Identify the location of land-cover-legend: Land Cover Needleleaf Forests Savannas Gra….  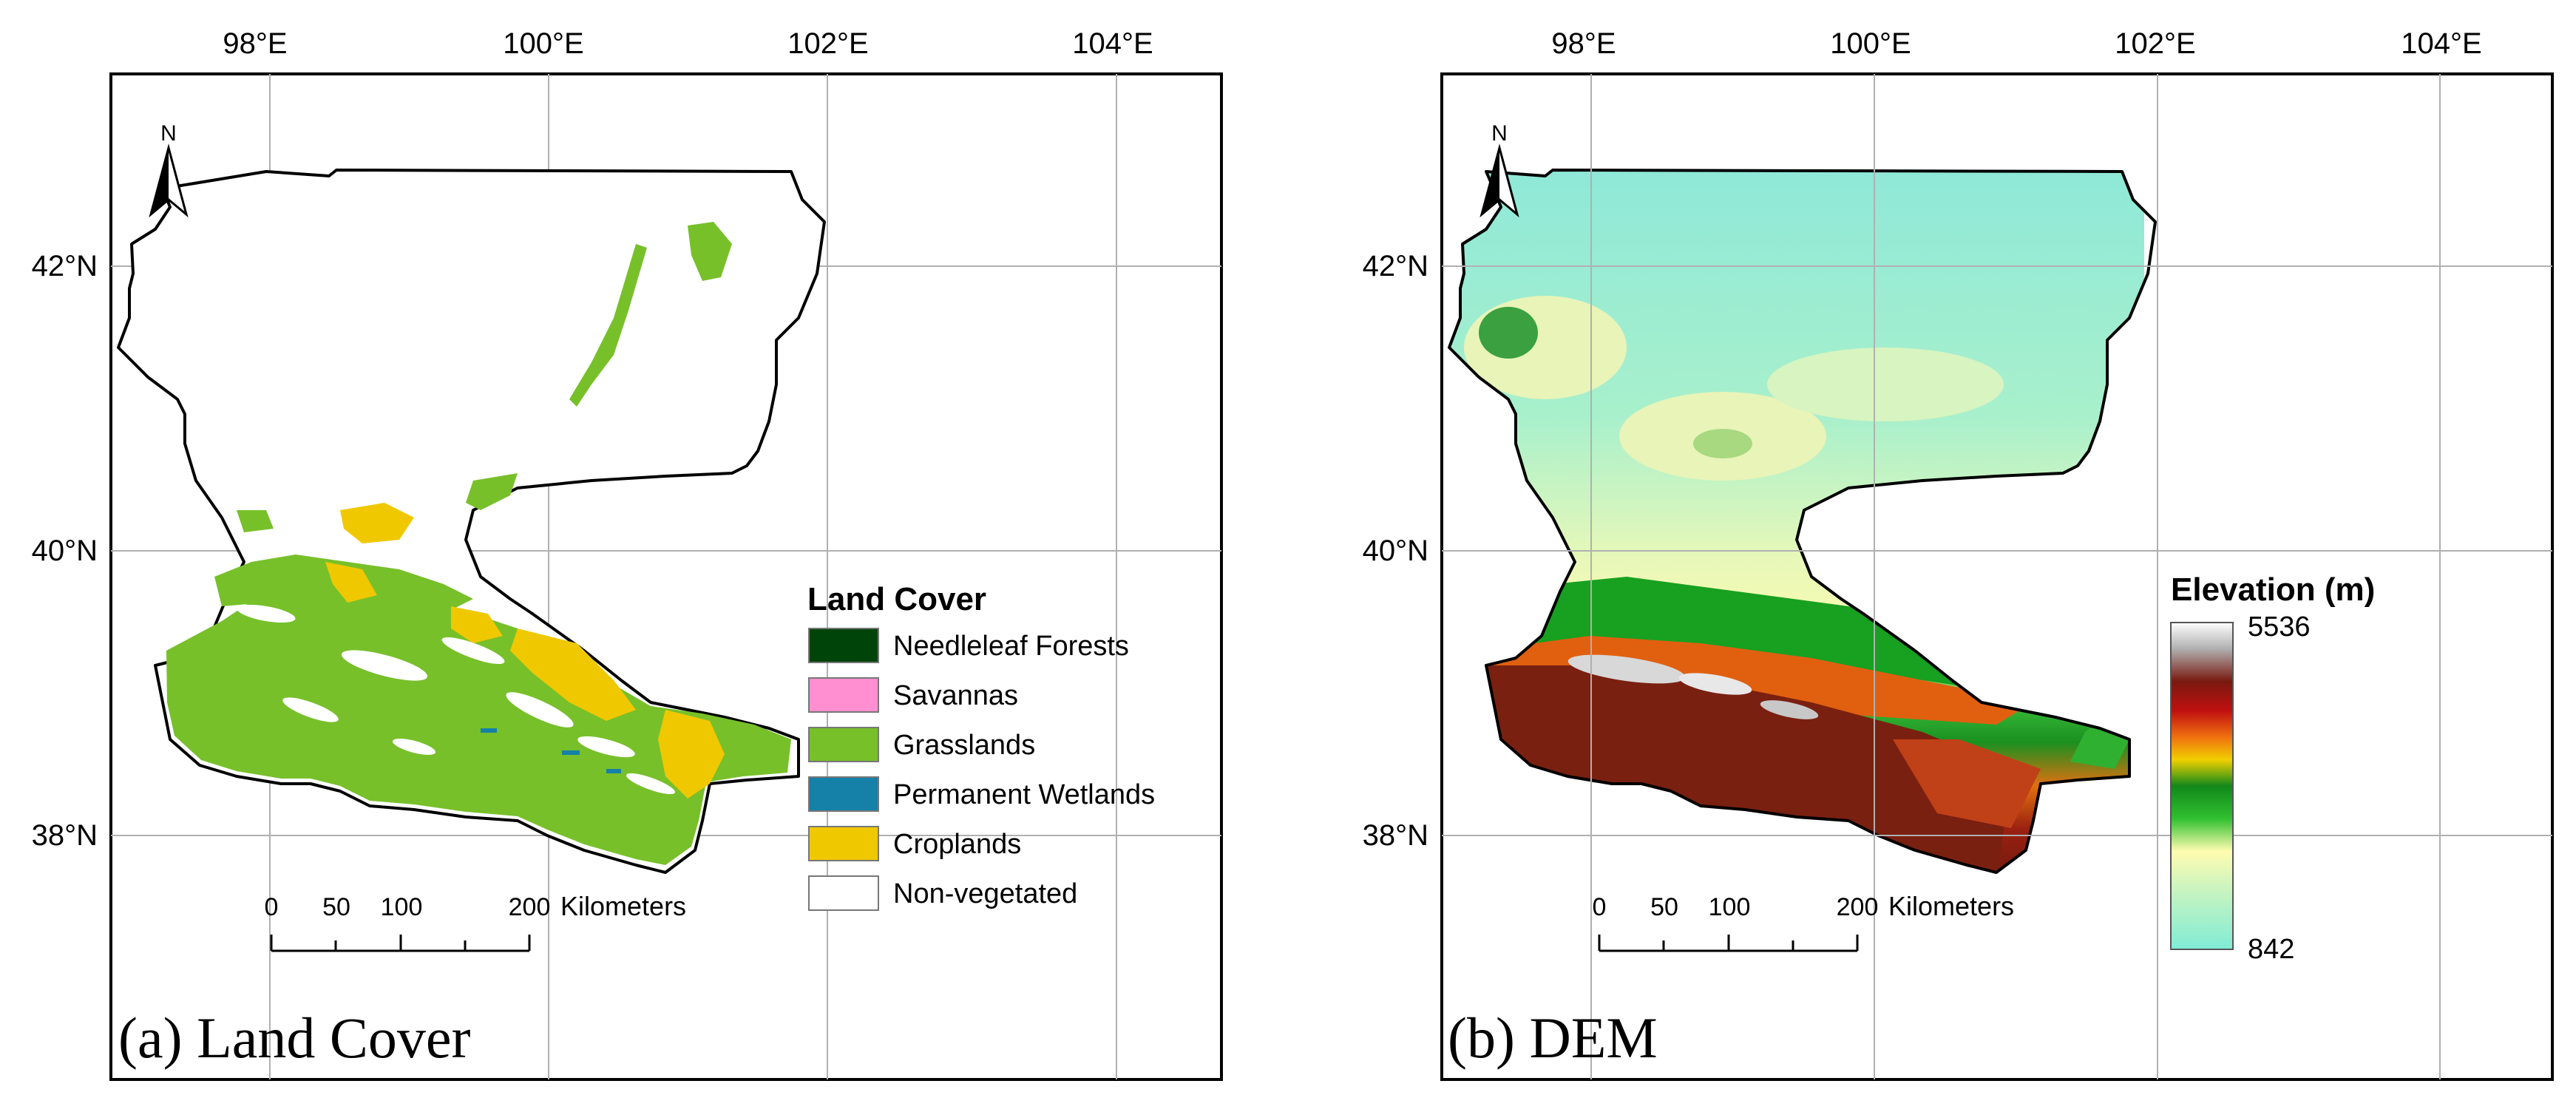
(981, 746).